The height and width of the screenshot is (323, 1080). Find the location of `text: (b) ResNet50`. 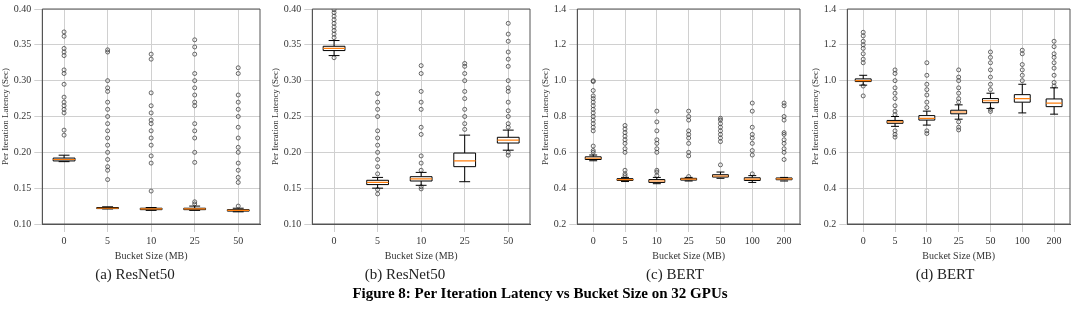

text: (b) ResNet50 is located at coordinates (405, 274).